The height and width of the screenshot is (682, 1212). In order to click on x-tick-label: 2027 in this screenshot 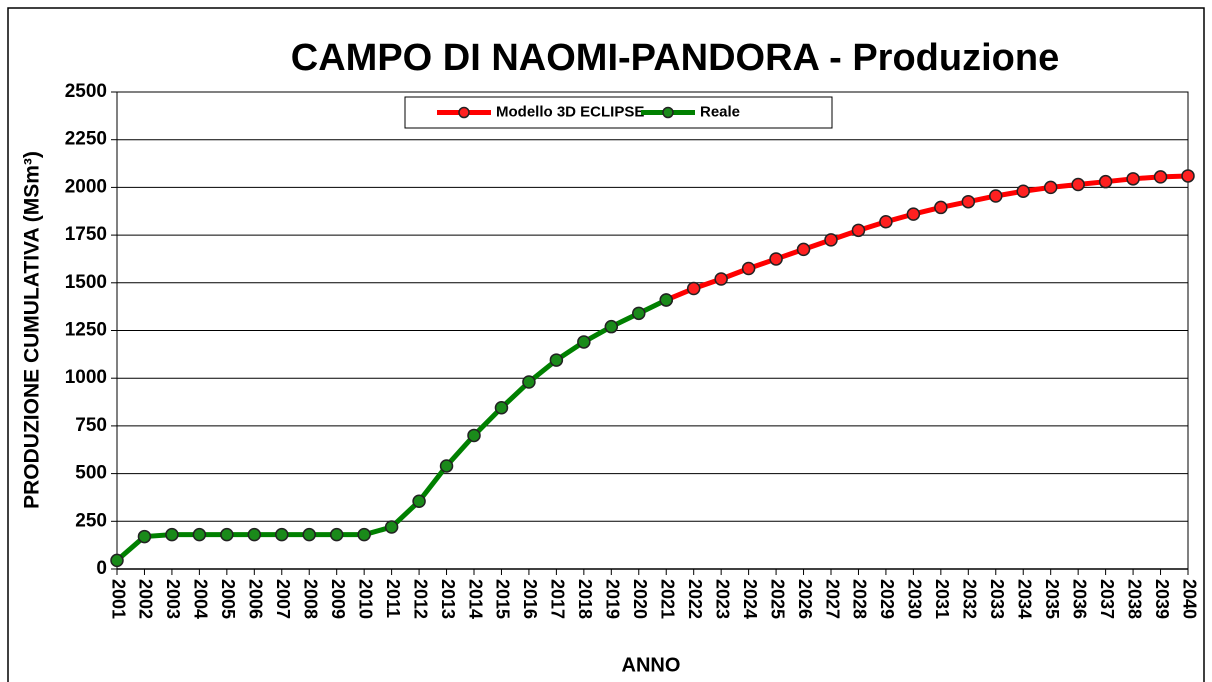, I will do `click(832, 599)`.